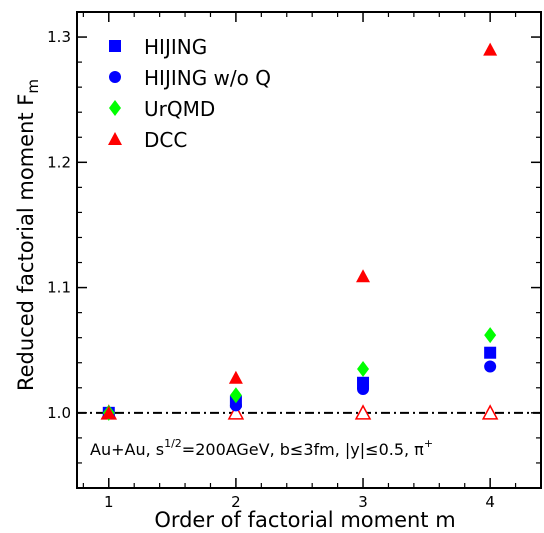 The image size is (544, 533). I want to click on legend-label: DCC, so click(165, 140).